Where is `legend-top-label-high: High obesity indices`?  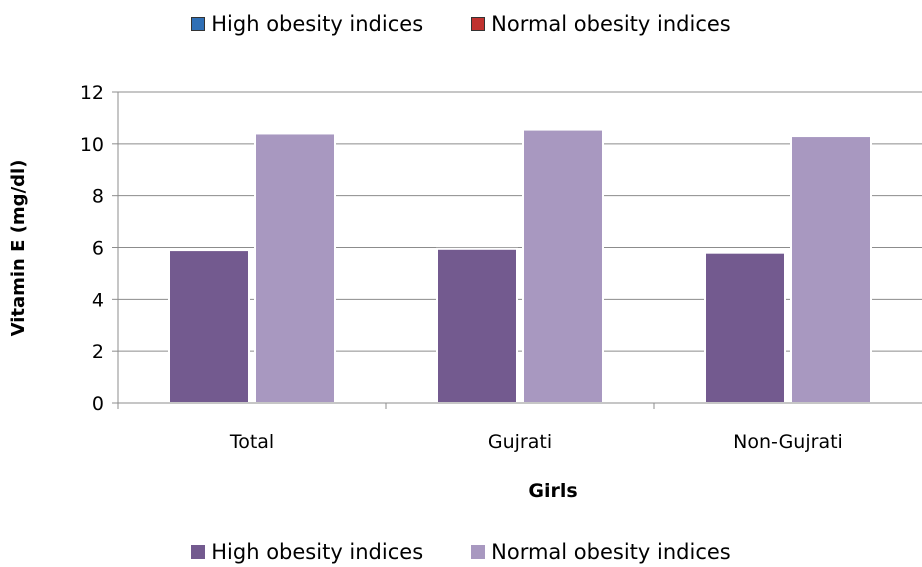 legend-top-label-high: High obesity indices is located at coordinates (317, 24).